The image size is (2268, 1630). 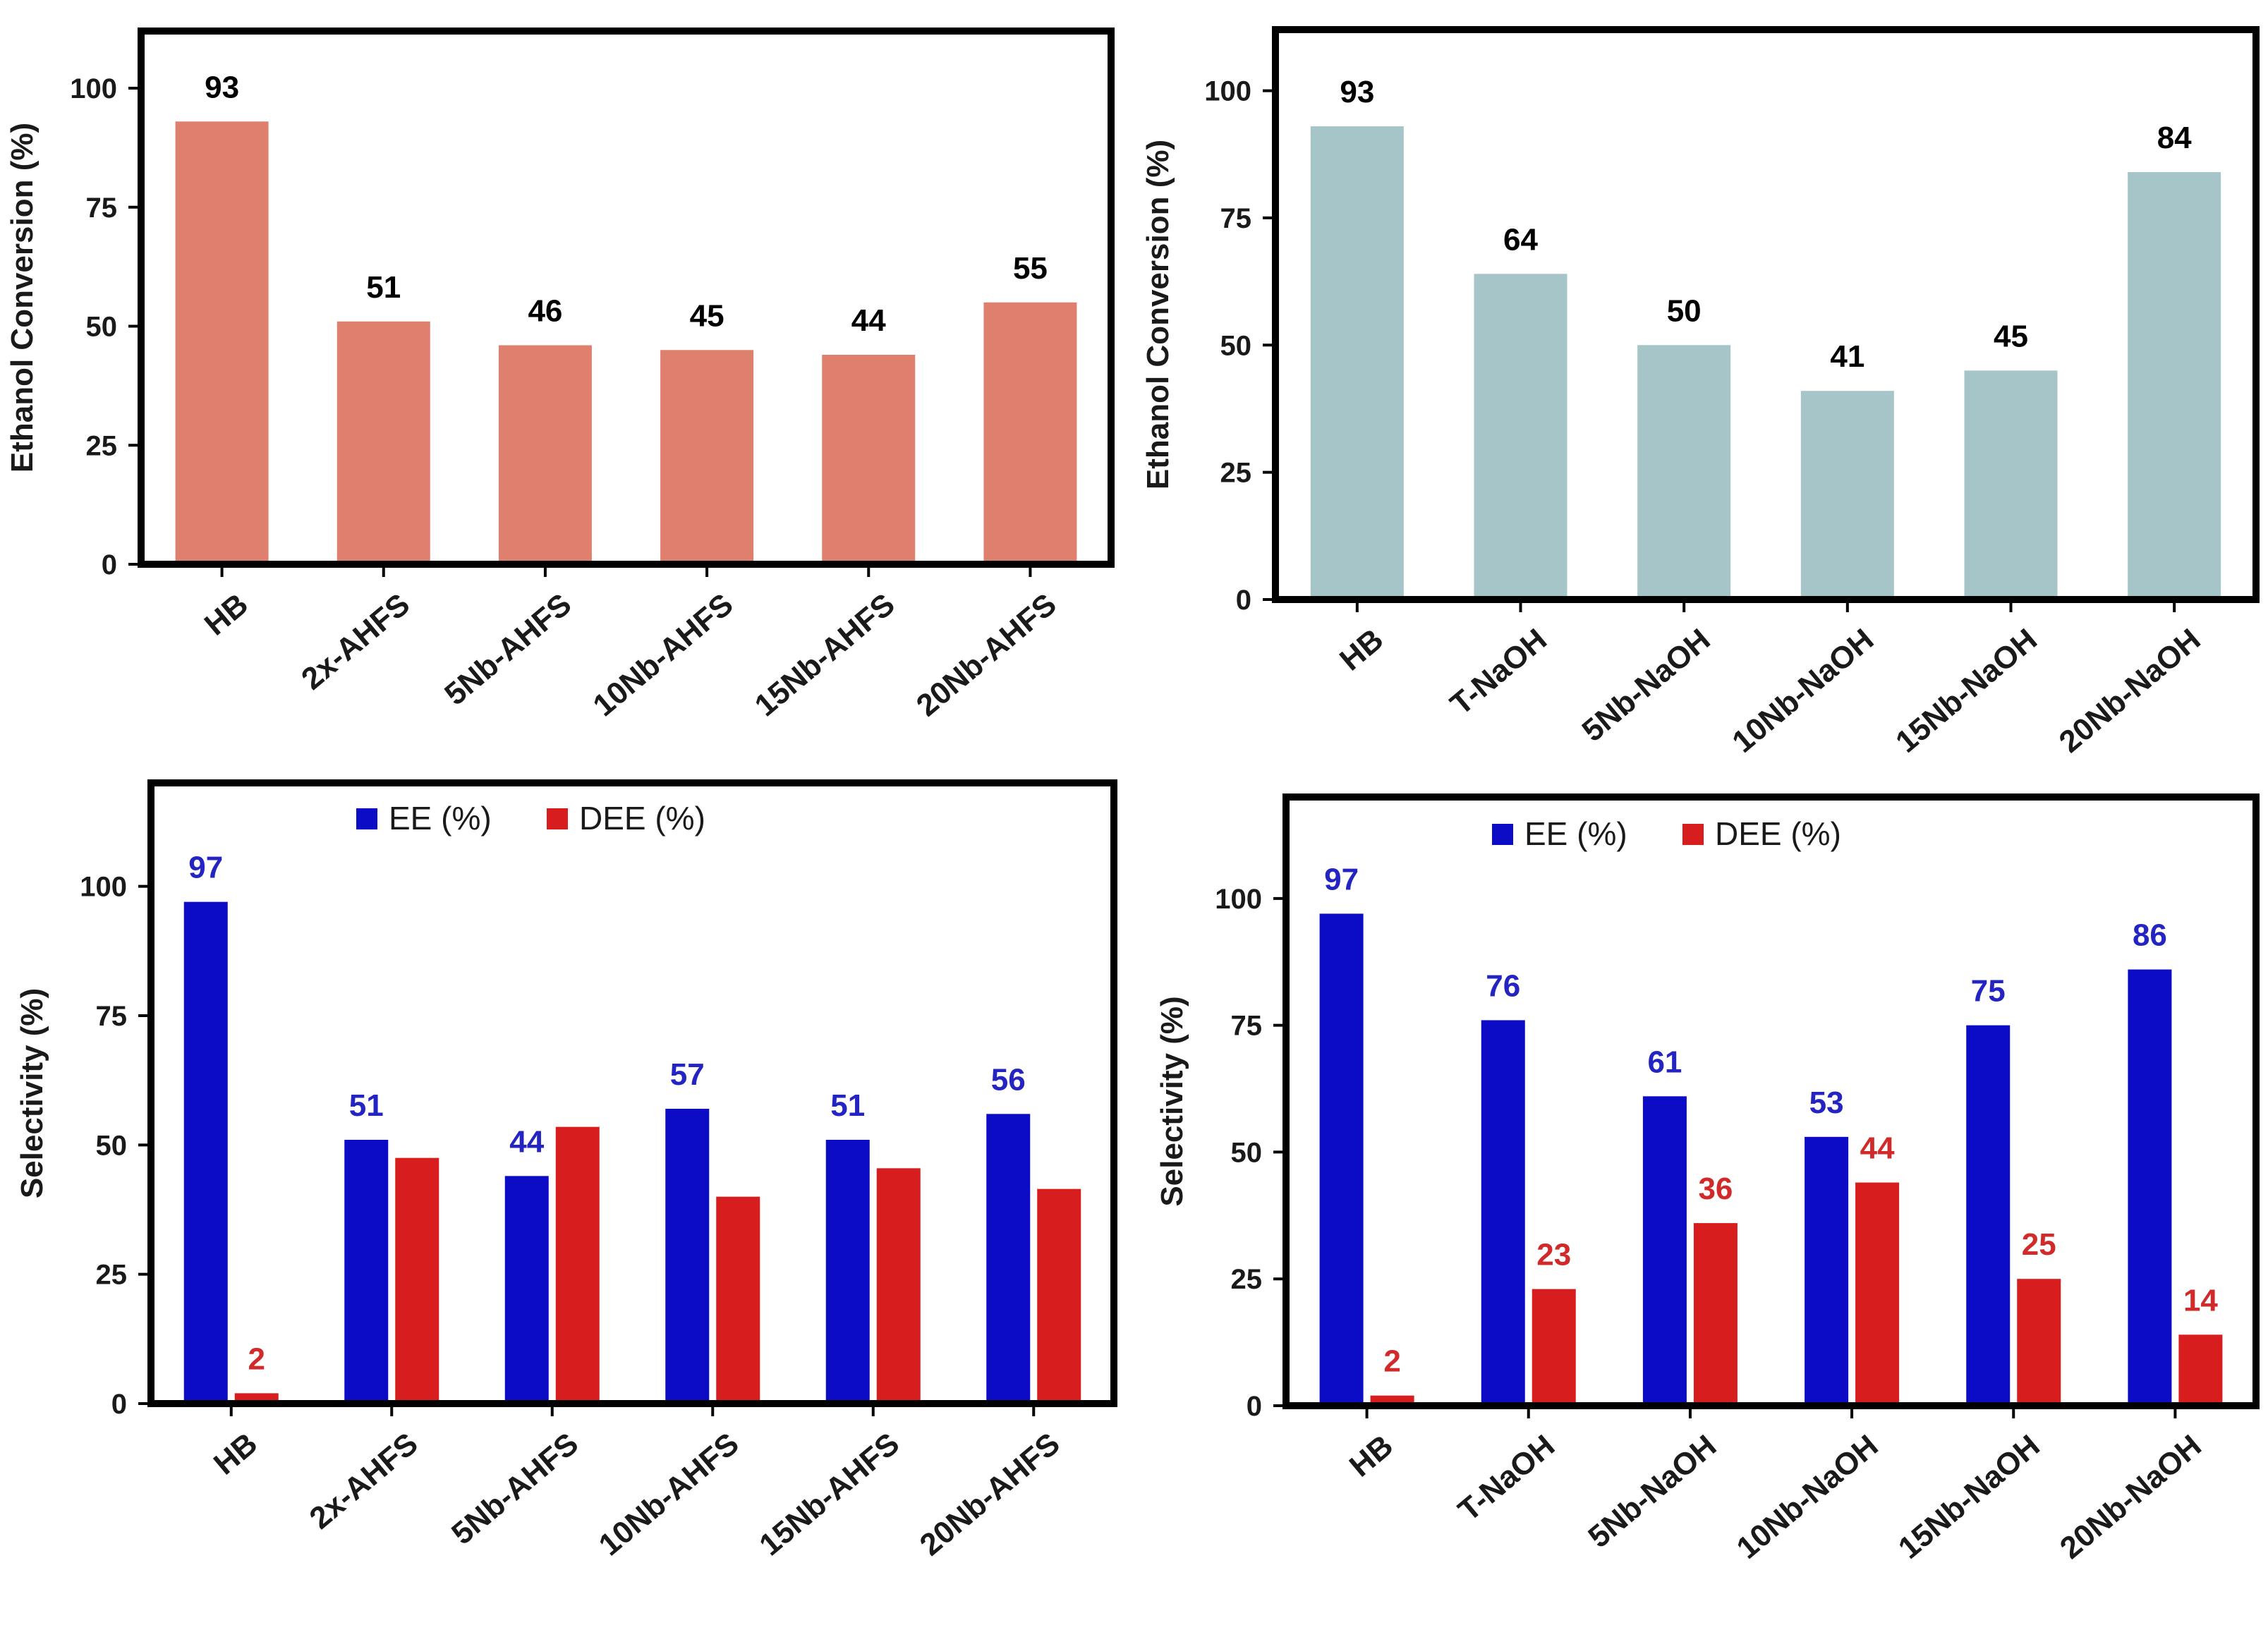 What do you see at coordinates (1503, 985) in the screenshot?
I see `data-label: 76` at bounding box center [1503, 985].